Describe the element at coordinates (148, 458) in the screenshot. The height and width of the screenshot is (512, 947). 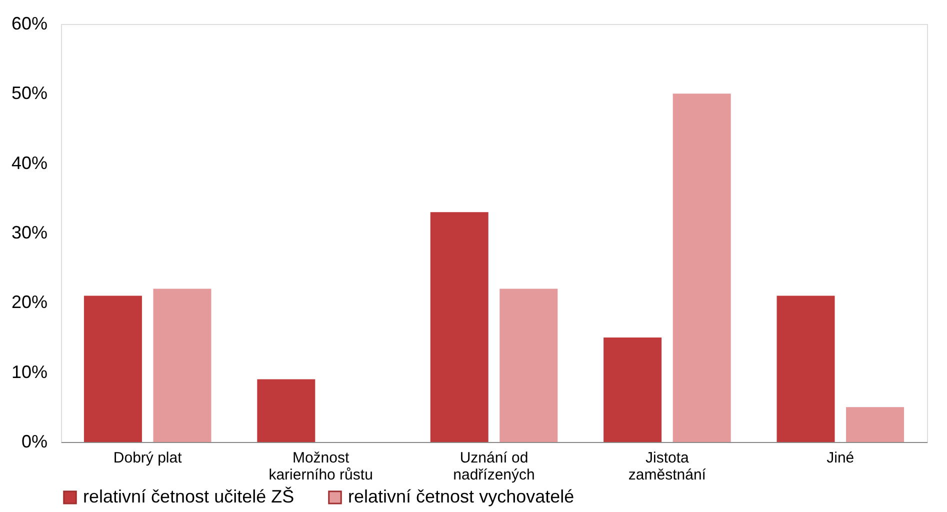
I see `x-tick-label: Dobrý plat` at that location.